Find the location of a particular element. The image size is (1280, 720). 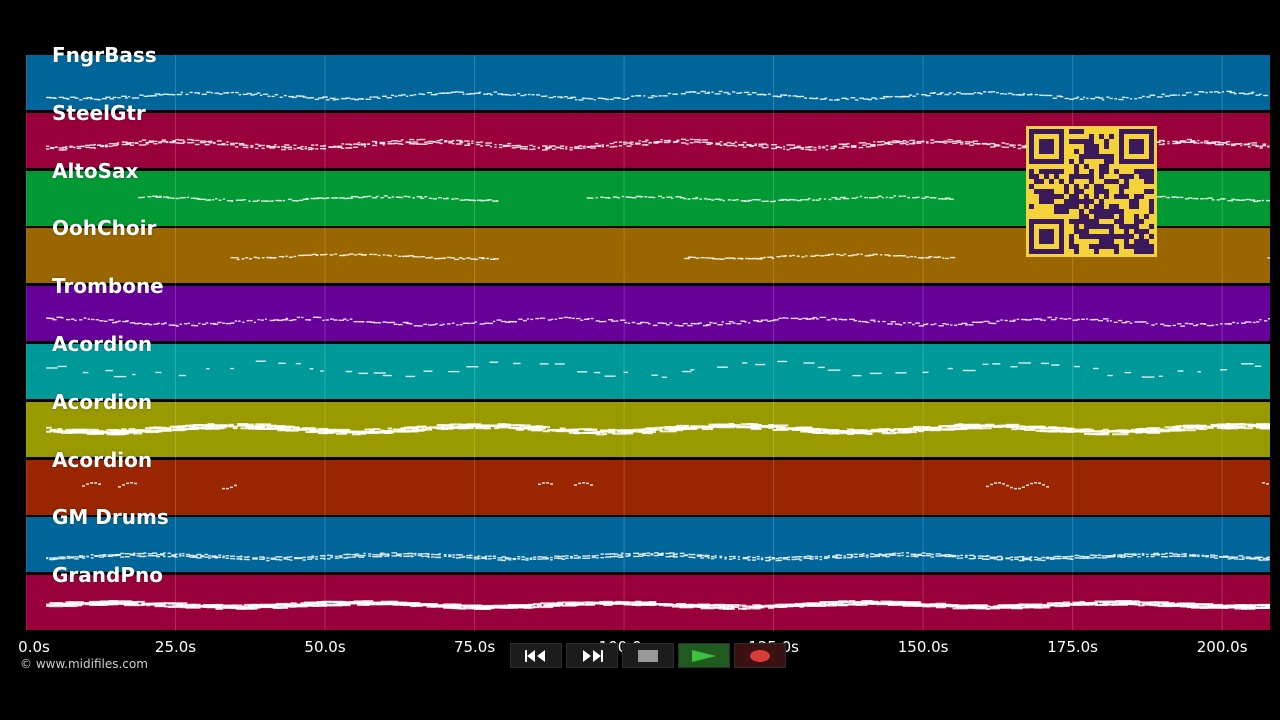

play-icon is located at coordinates (704, 655).